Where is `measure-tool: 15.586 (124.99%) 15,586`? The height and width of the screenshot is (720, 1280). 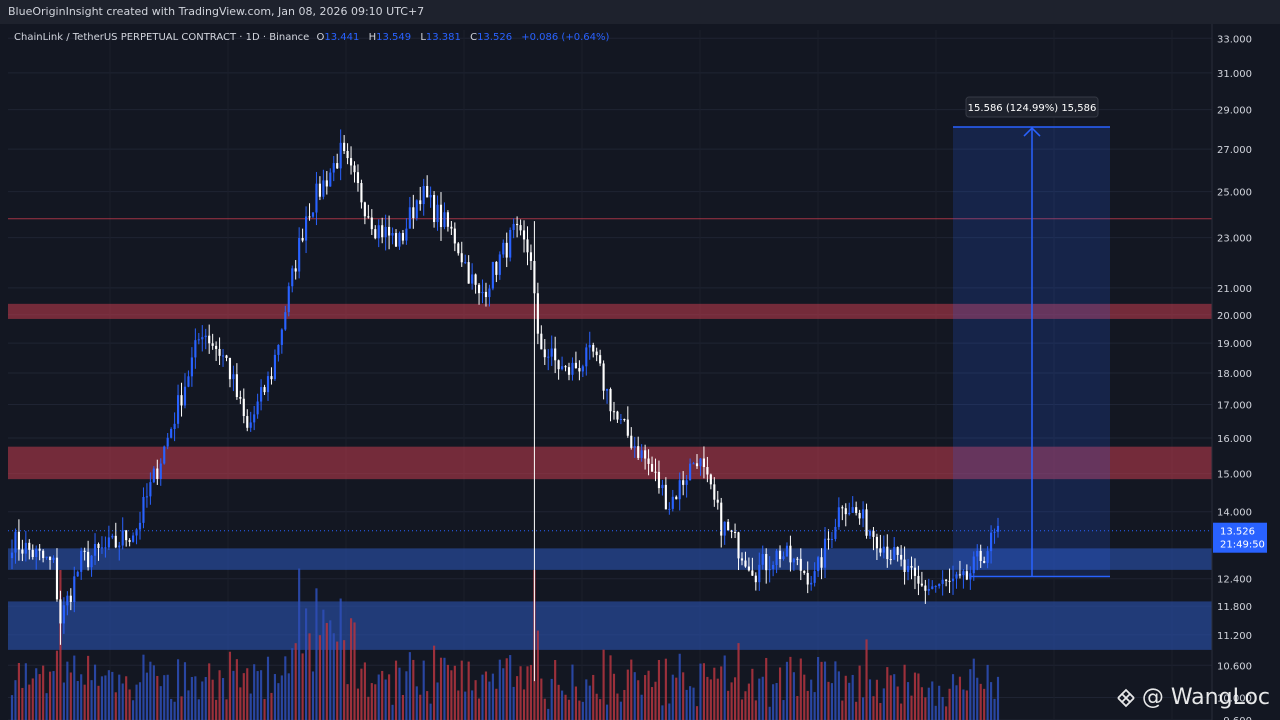 measure-tool: 15.586 (124.99%) 15,586 is located at coordinates (1031, 337).